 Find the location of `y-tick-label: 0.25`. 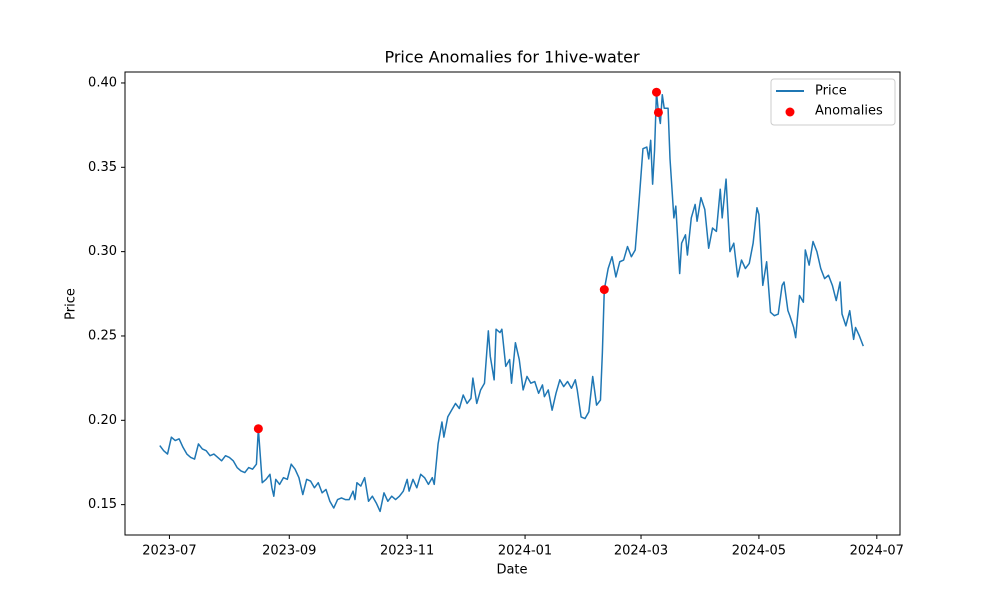

y-tick-label: 0.25 is located at coordinates (102, 335).